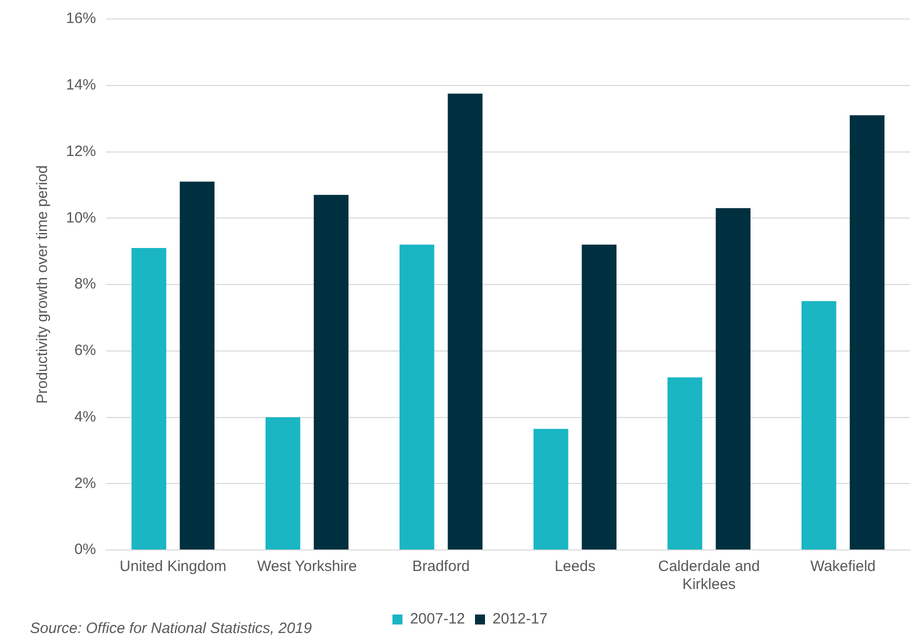 Image resolution: width=912 pixels, height=641 pixels. I want to click on source-note: Source: Office for National Statistics, 2019, so click(171, 628).